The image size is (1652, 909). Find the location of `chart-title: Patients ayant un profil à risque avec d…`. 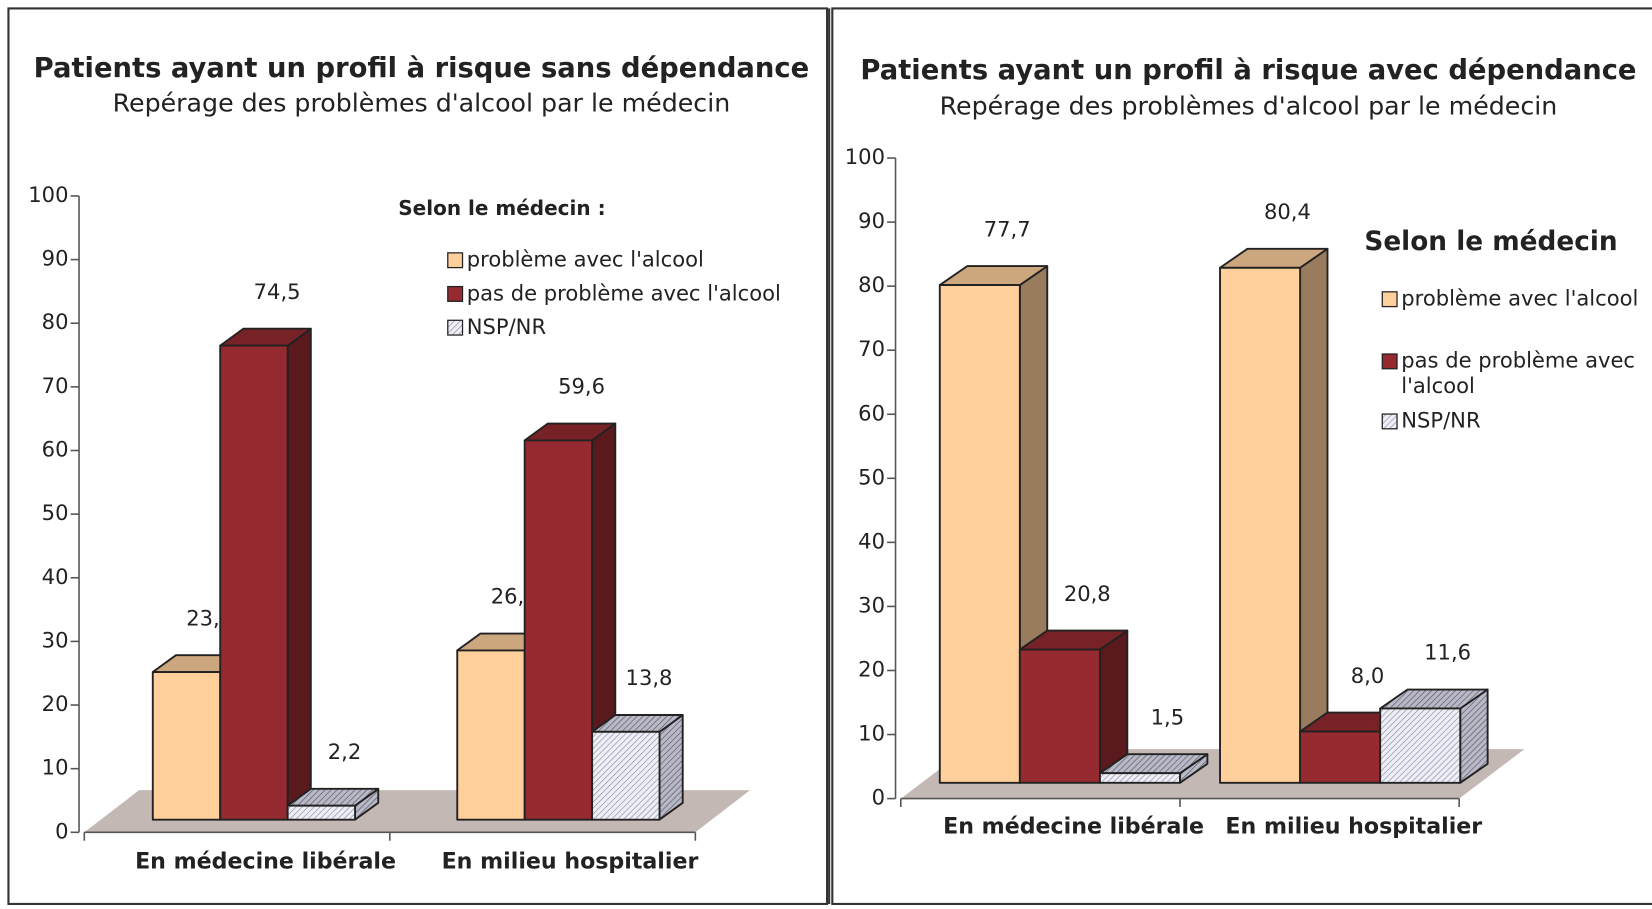

chart-title: Patients ayant un profil à risque avec d… is located at coordinates (1248, 70).